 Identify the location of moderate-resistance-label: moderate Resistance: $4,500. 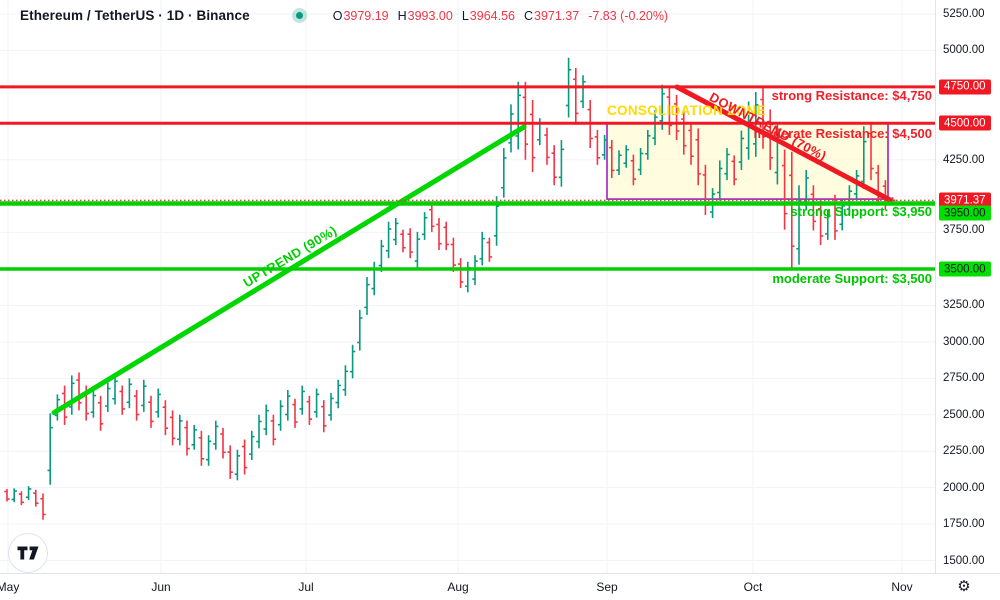
(842, 133).